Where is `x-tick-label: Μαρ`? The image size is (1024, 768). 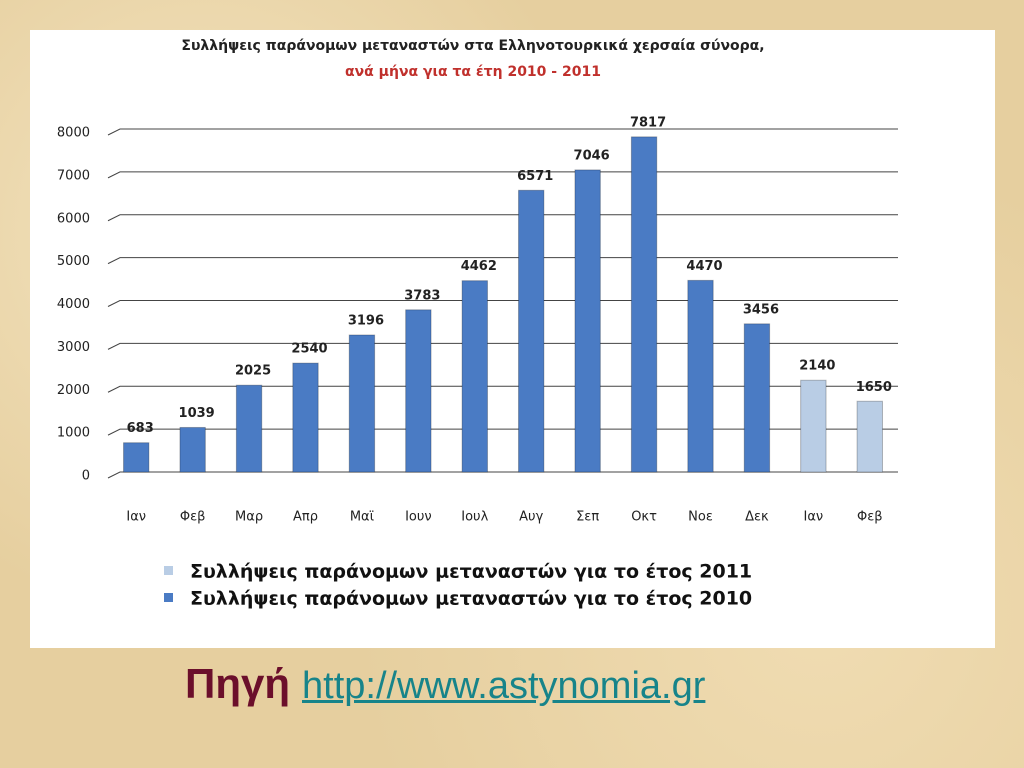 x-tick-label: Μαρ is located at coordinates (249, 517).